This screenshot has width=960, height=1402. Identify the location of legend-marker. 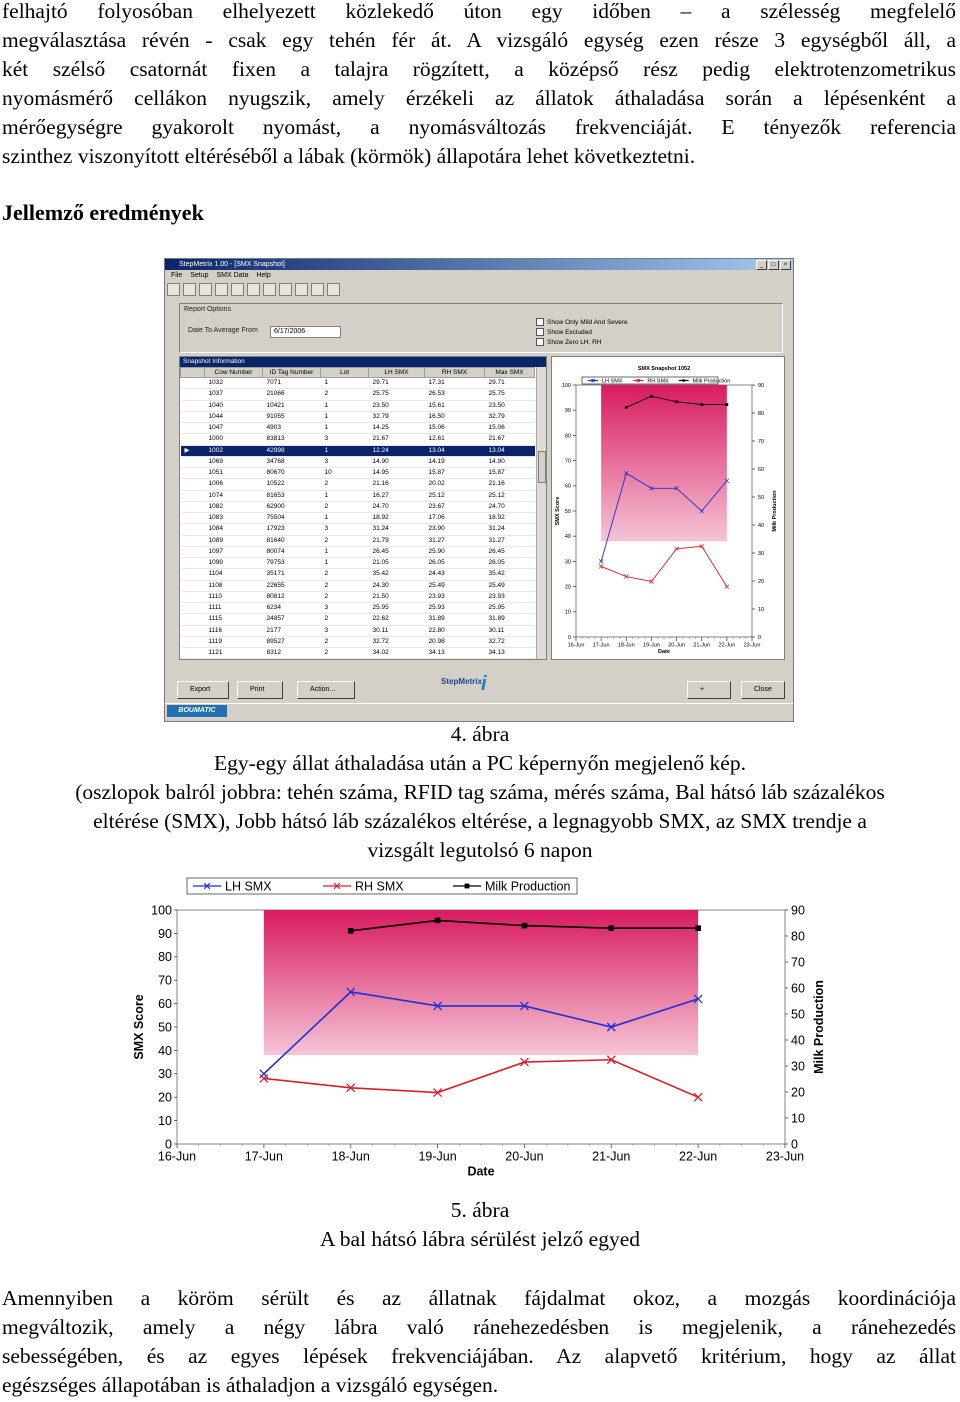
(337, 886).